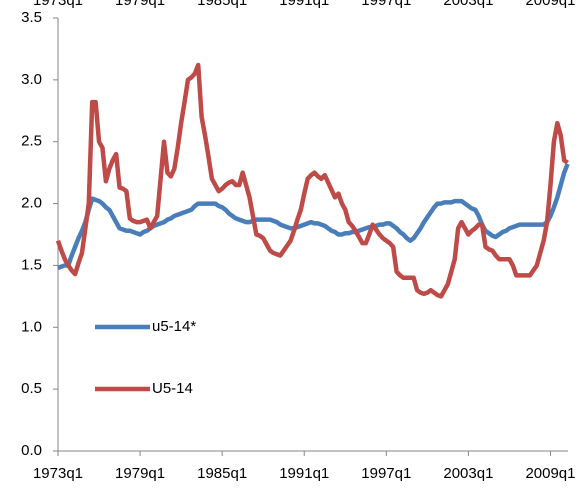 This screenshot has height=489, width=587. Describe the element at coordinates (304, 473) in the screenshot. I see `x-tick-label: 1991q1` at that location.